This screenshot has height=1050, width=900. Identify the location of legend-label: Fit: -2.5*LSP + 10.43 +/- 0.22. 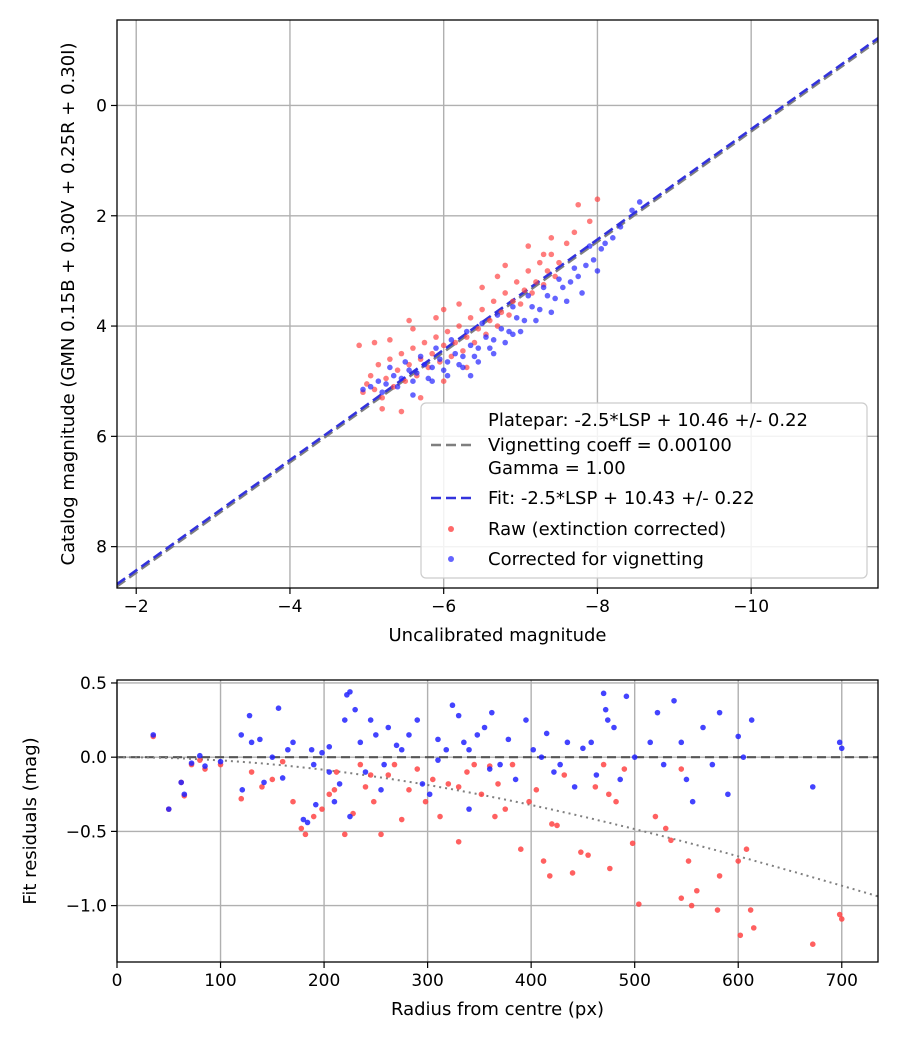
(621, 498).